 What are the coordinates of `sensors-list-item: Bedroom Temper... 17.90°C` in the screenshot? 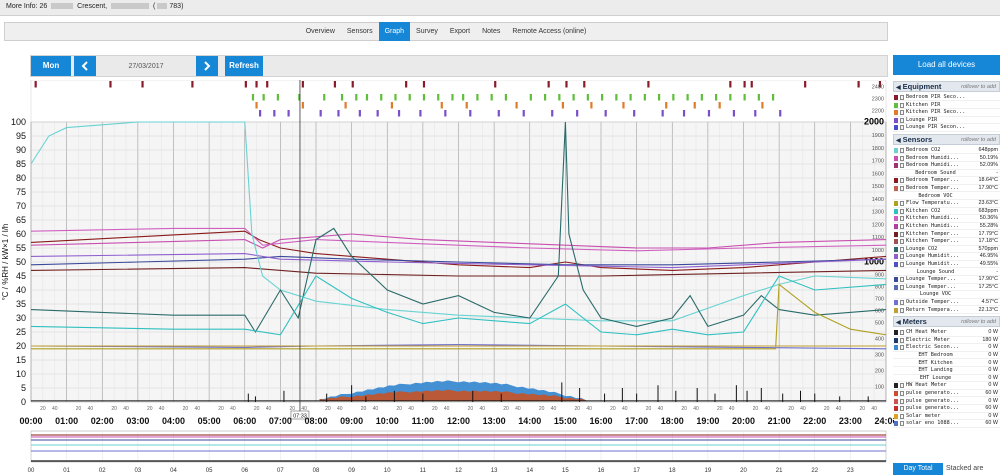 It's located at (946, 189).